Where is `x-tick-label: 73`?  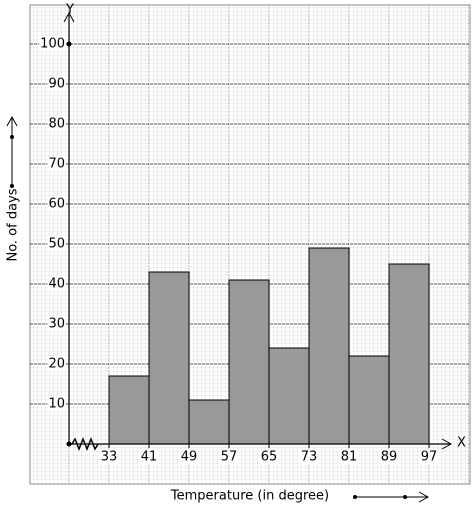 x-tick-label: 73 is located at coordinates (309, 457).